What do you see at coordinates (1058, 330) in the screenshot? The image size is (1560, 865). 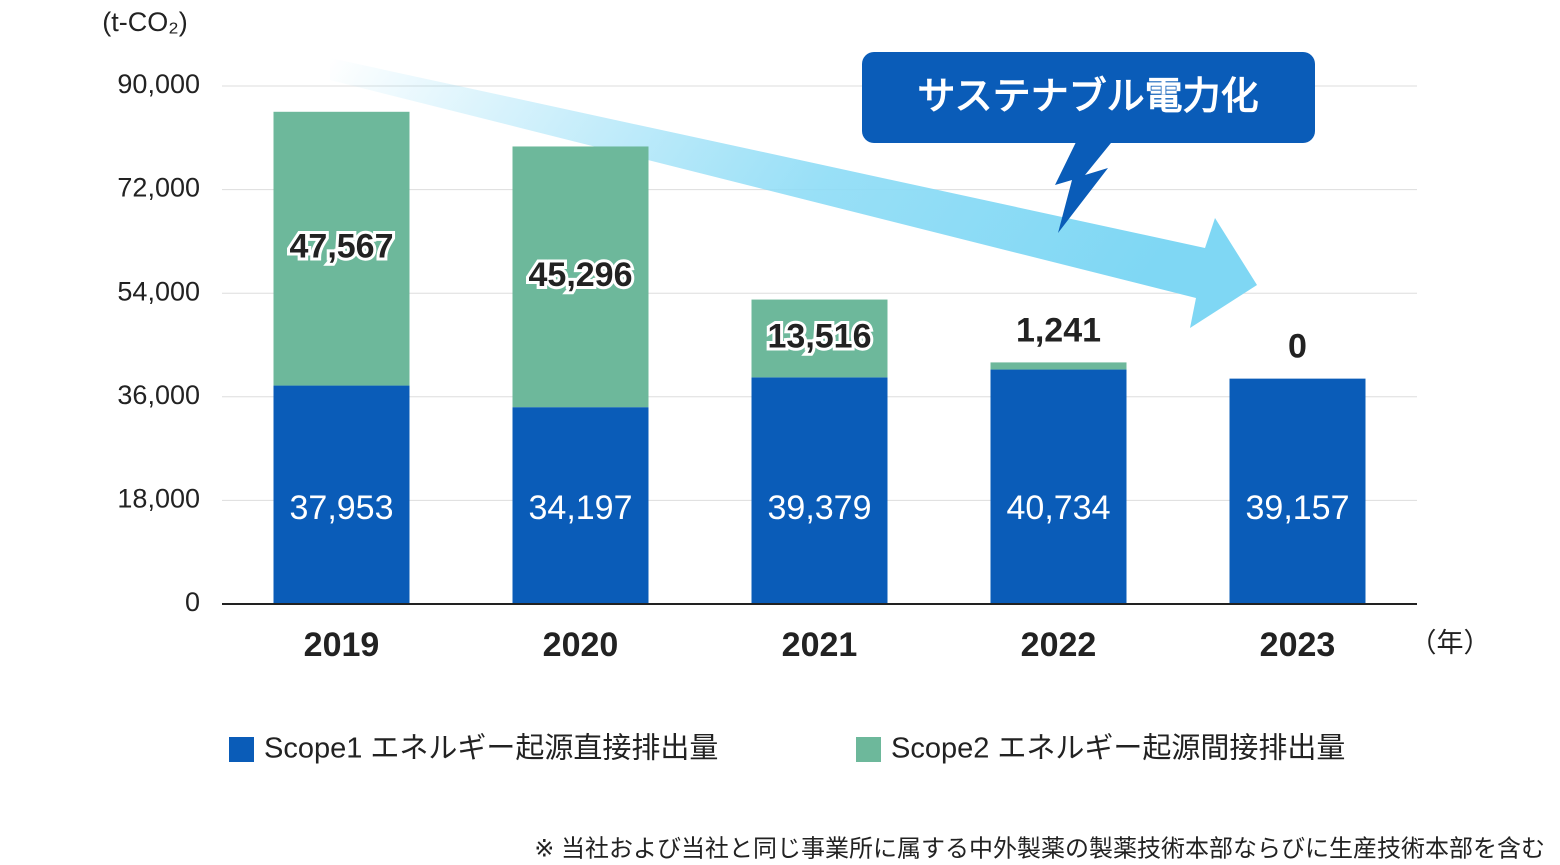 I see `value-label: 1,241` at bounding box center [1058, 330].